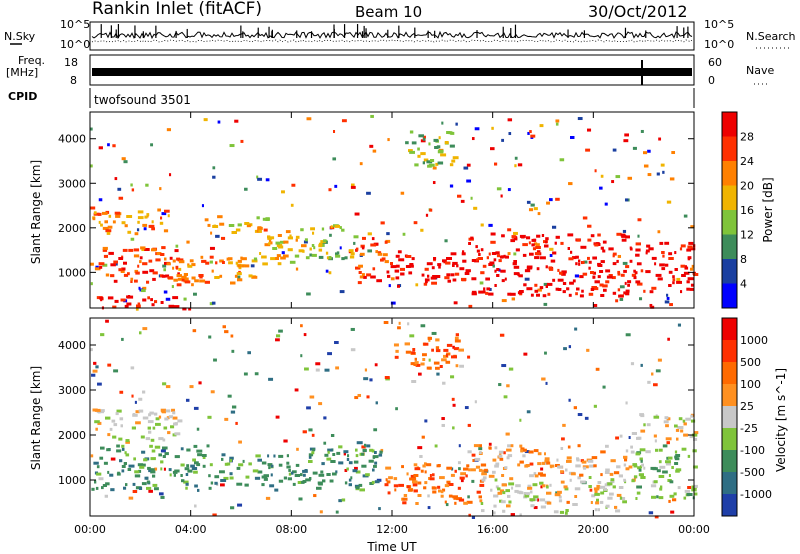 The width and height of the screenshot is (800, 554). Describe the element at coordinates (729, 197) in the screenshot. I see `colorbar-swatch` at that location.